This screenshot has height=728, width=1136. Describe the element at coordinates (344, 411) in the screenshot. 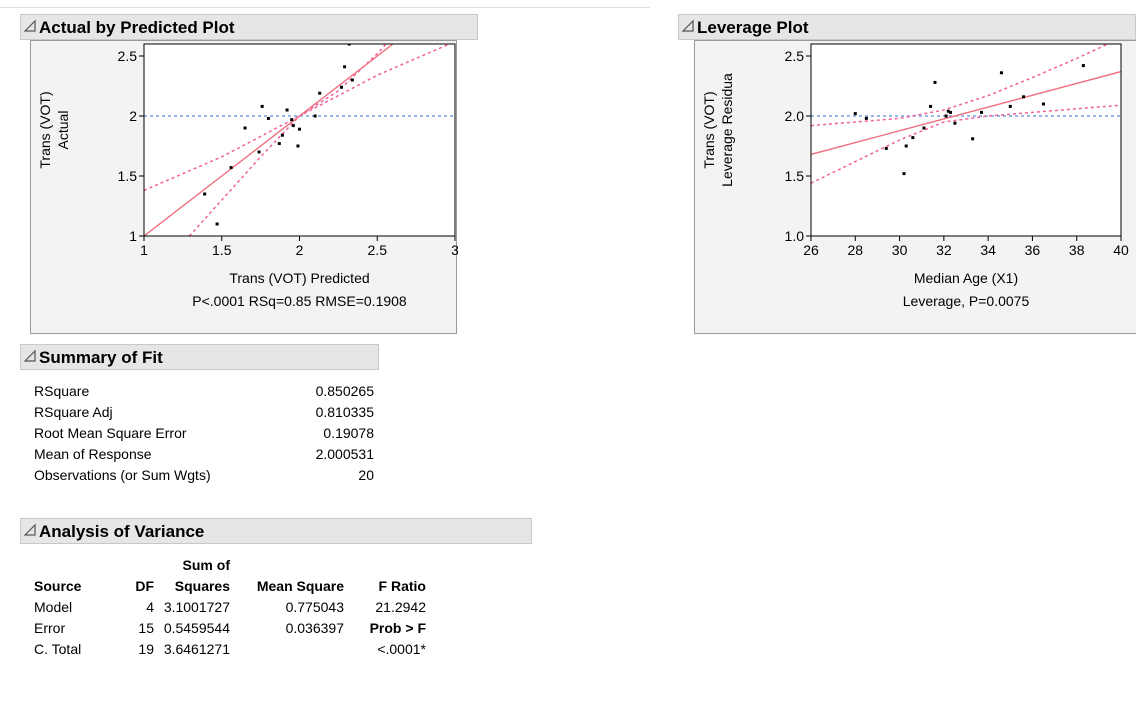

I see `fit-row-value: 0.810335` at that location.